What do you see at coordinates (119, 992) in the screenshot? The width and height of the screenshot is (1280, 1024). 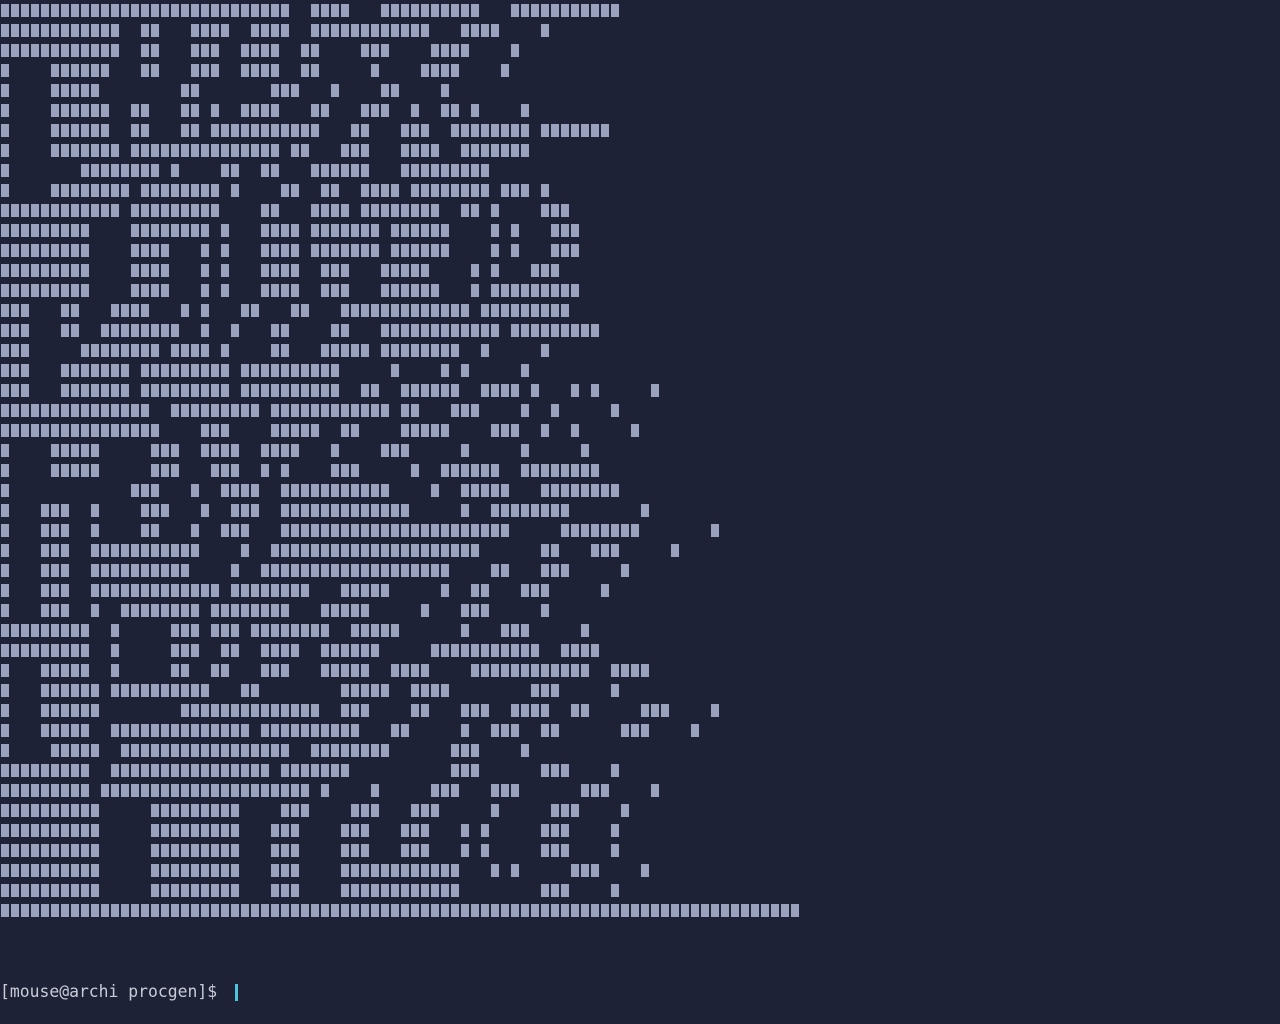 I see `shell-prompt-line: [mouse@archi procgen]$` at bounding box center [119, 992].